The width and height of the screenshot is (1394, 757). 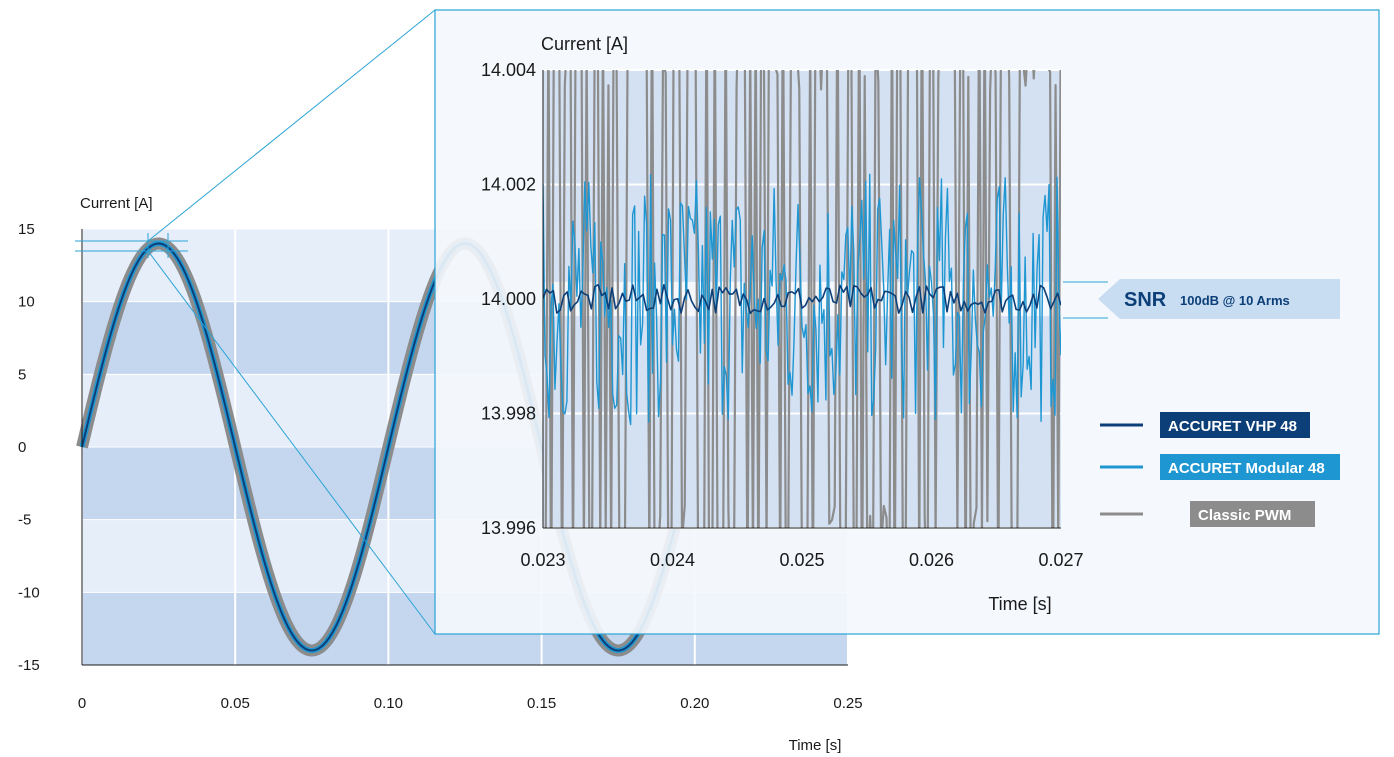 What do you see at coordinates (22, 374) in the screenshot?
I see `main-y-tick-label: 5` at bounding box center [22, 374].